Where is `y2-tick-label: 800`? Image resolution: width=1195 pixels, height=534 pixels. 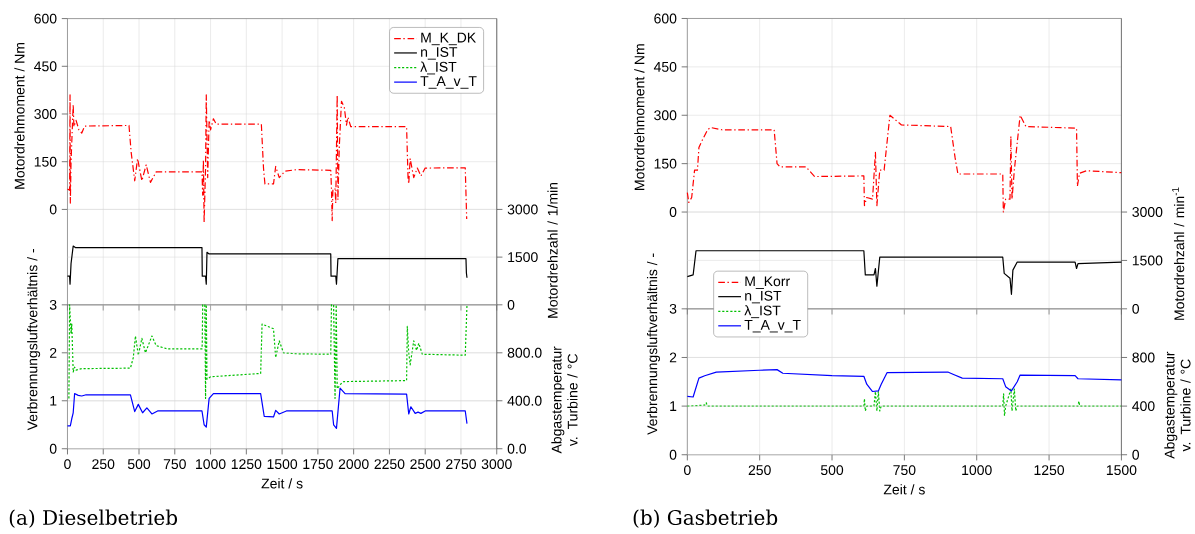
y2-tick-label: 800 is located at coordinates (1143, 357).